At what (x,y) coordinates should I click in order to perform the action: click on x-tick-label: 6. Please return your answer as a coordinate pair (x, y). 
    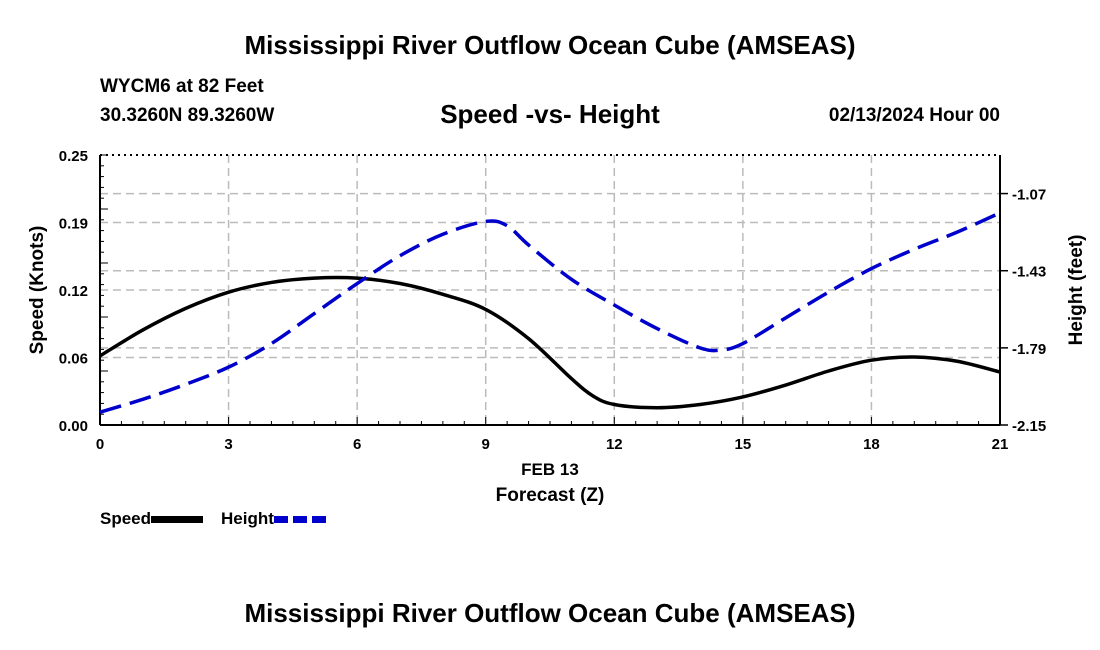
    Looking at the image, I should click on (357, 444).